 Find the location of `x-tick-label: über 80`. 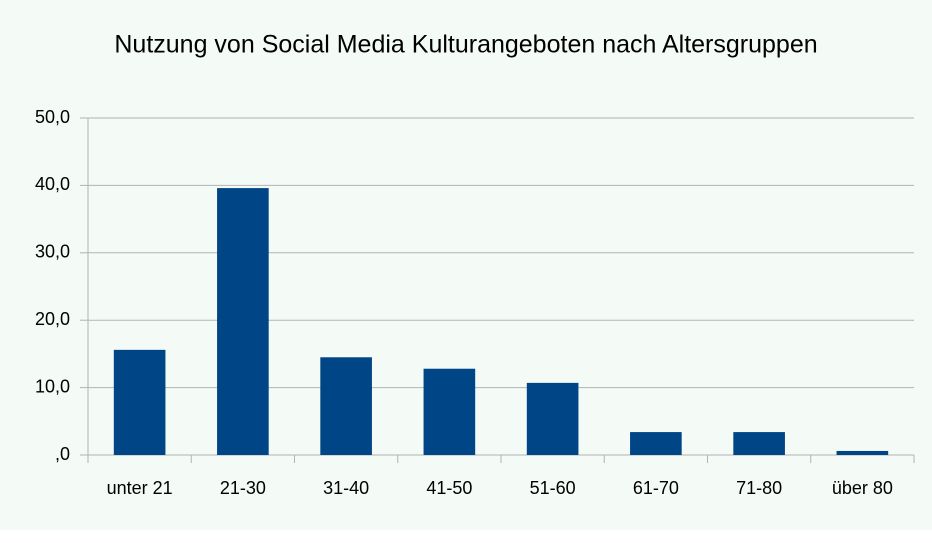

x-tick-label: über 80 is located at coordinates (862, 488).